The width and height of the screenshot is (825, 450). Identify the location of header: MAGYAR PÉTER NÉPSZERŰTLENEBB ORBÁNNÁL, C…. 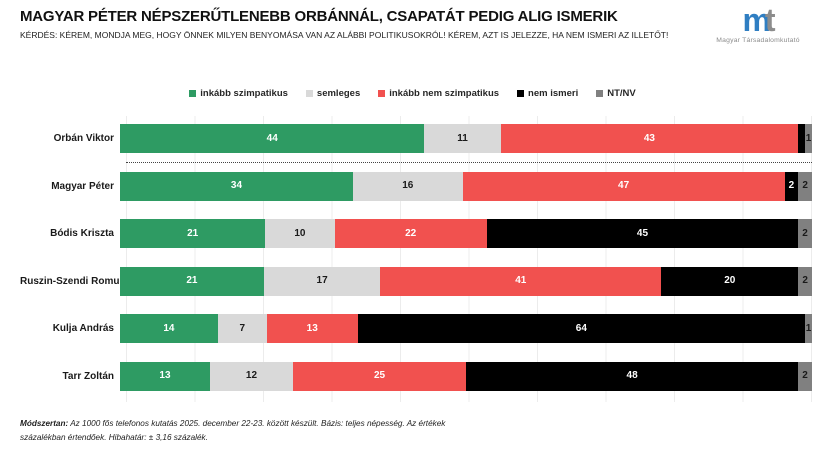
(365, 24).